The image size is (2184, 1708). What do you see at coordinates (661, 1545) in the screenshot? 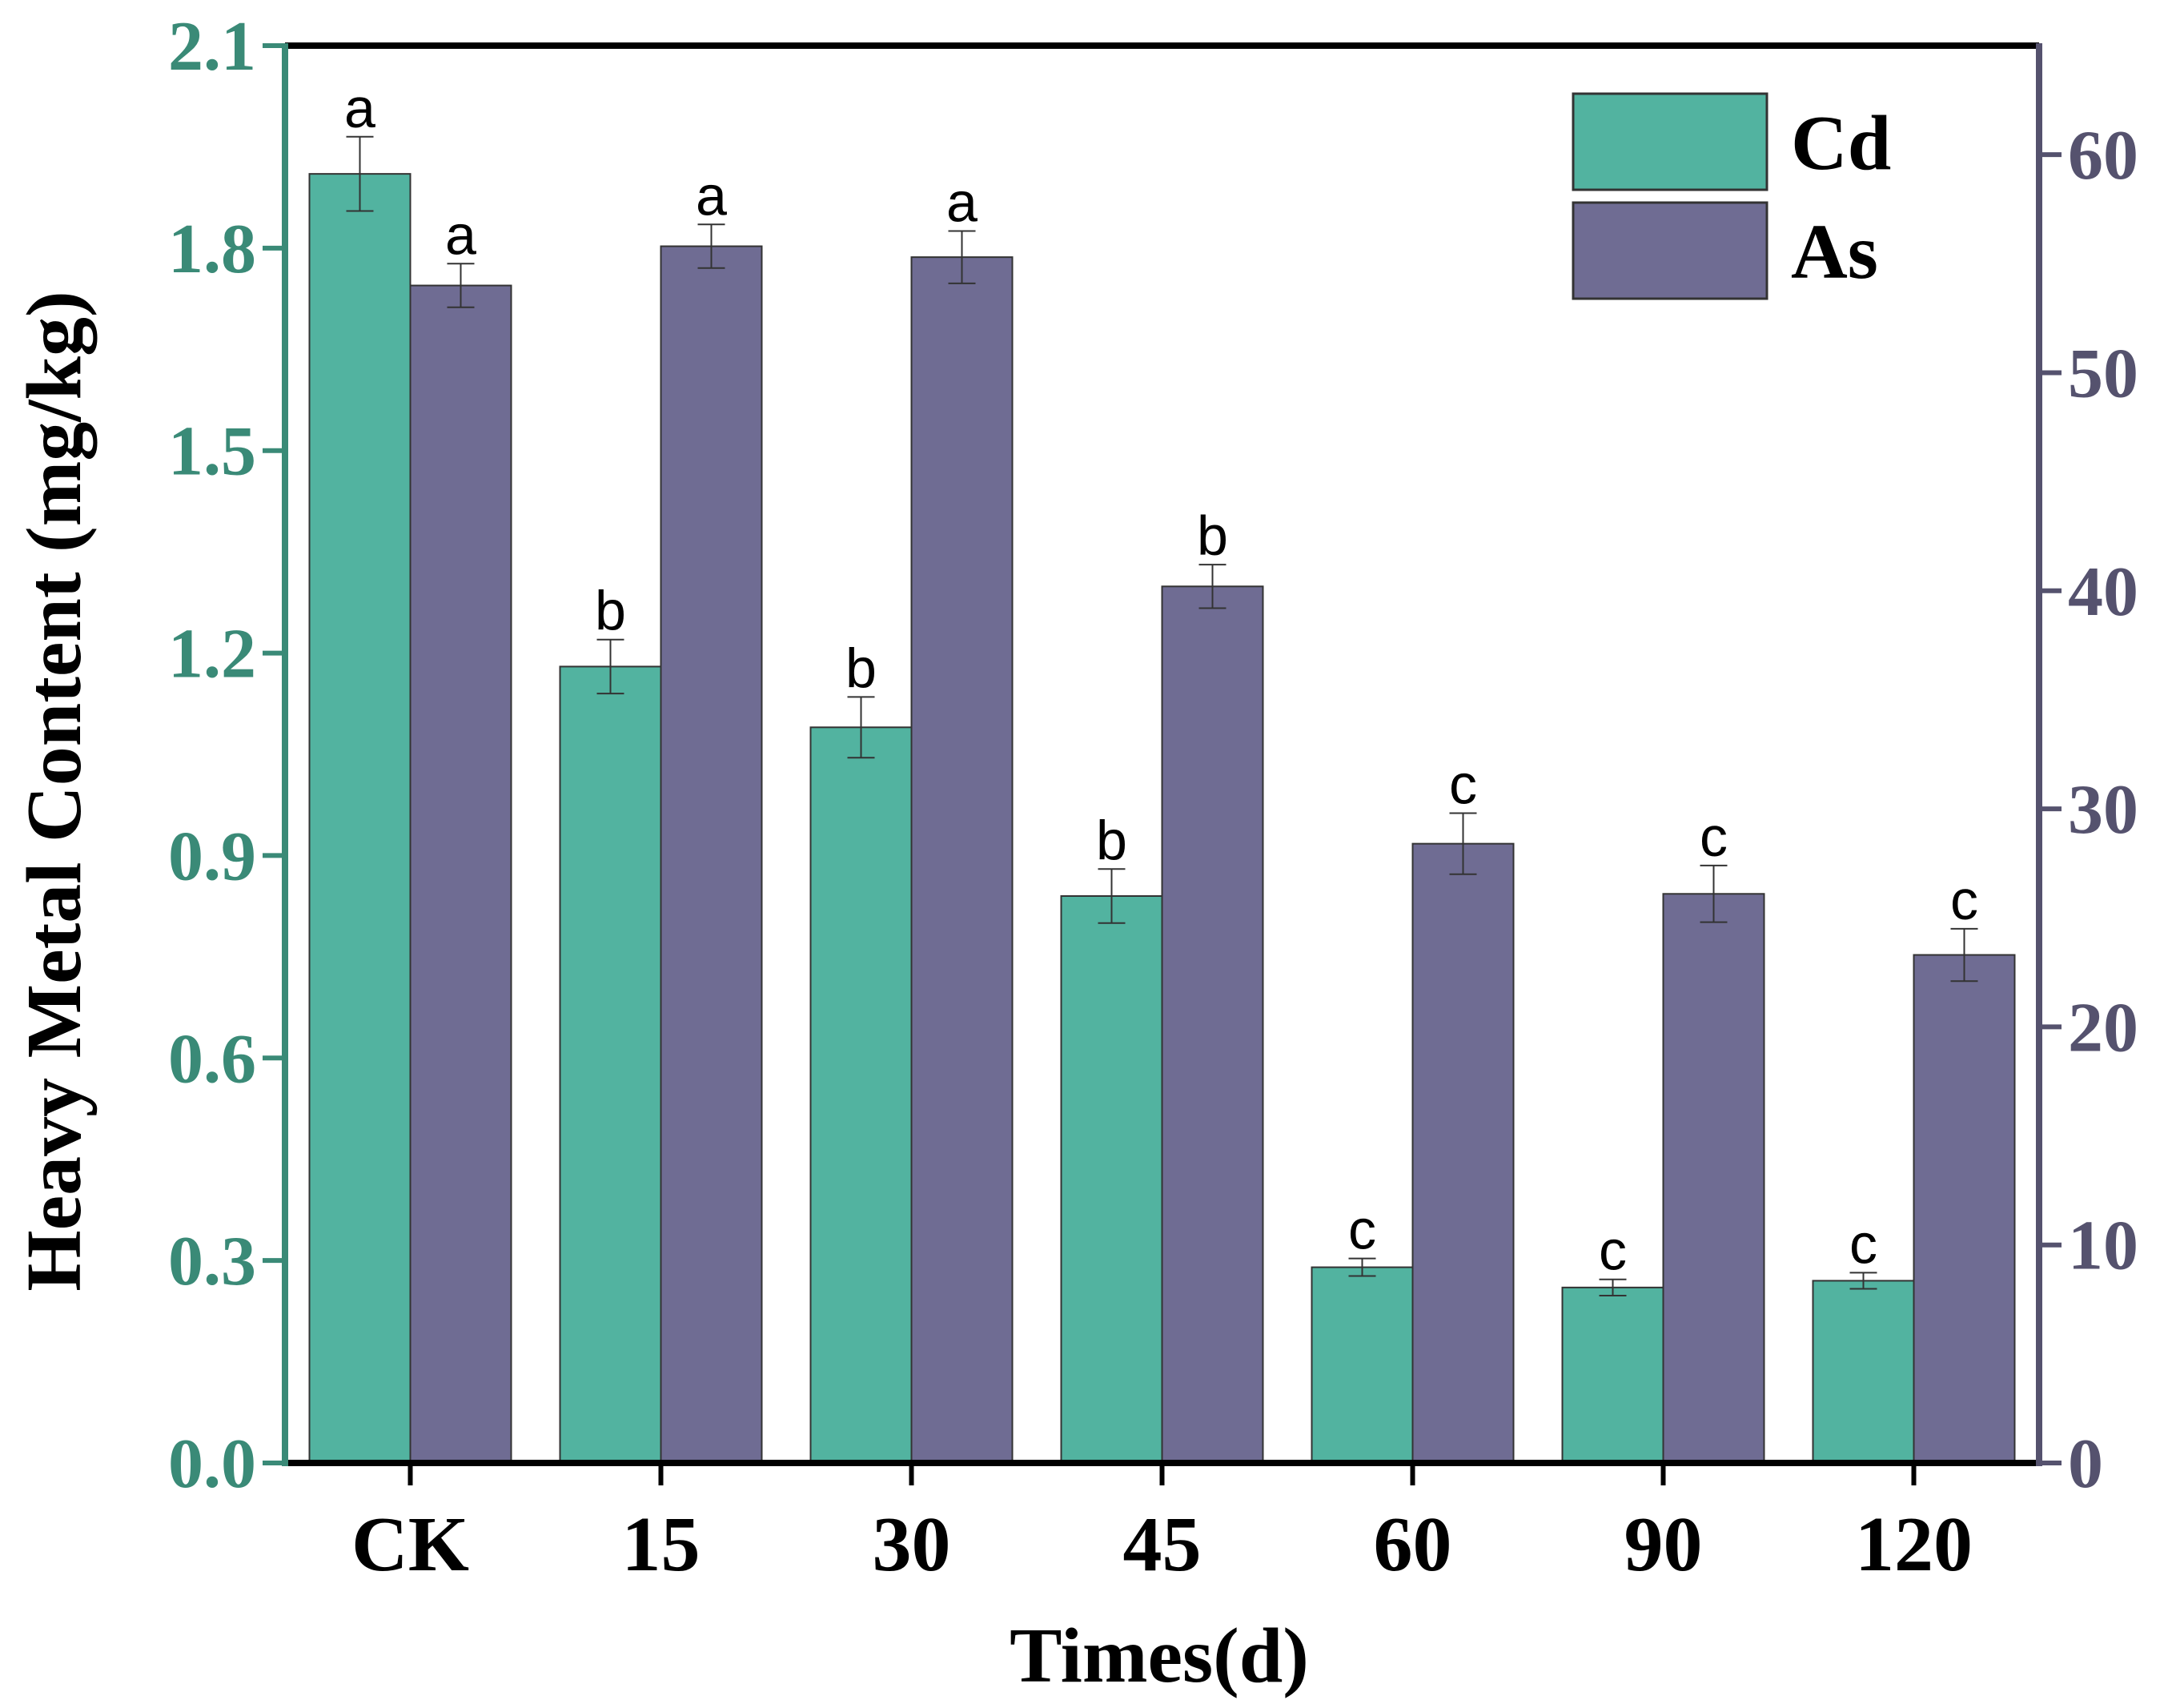
I see `x-tick-label: 15` at bounding box center [661, 1545].